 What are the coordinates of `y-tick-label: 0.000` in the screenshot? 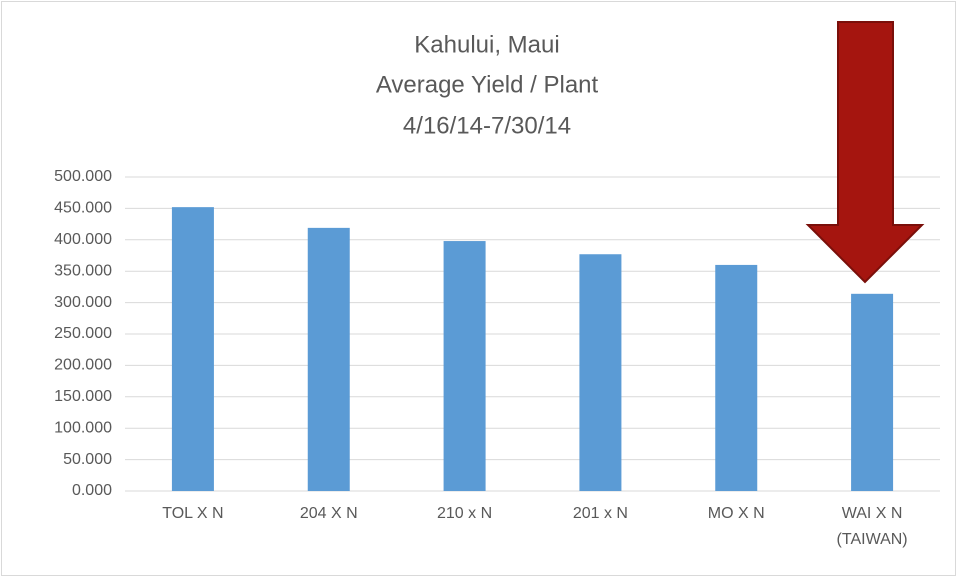 It's located at (92, 490).